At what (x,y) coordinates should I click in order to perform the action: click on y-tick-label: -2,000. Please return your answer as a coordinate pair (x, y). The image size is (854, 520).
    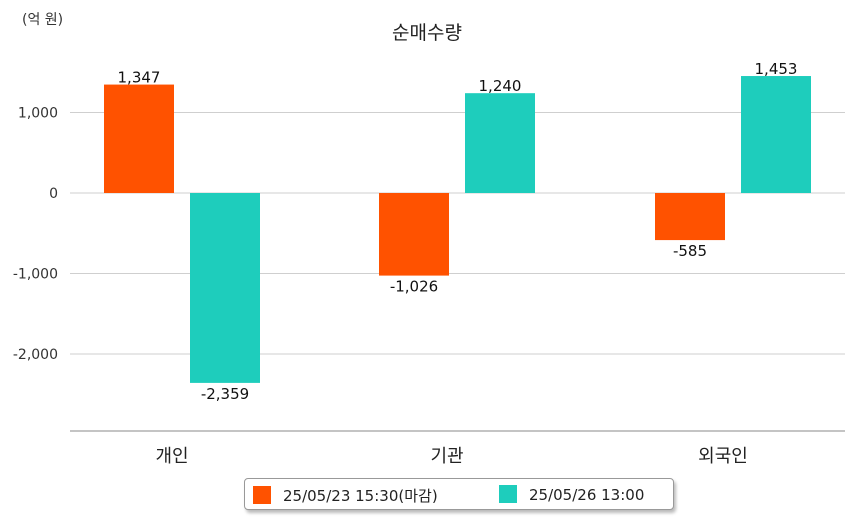
    Looking at the image, I should click on (35, 355).